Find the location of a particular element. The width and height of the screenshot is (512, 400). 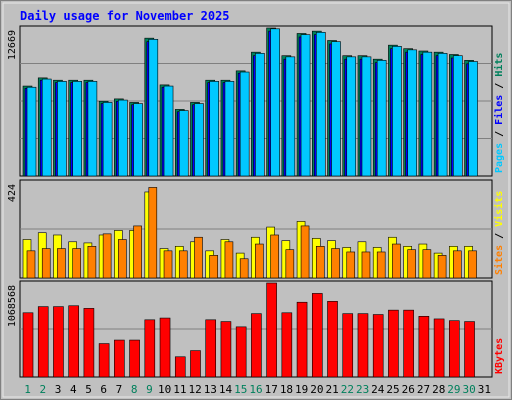

x-tick-label: 30 is located at coordinates (469, 389).